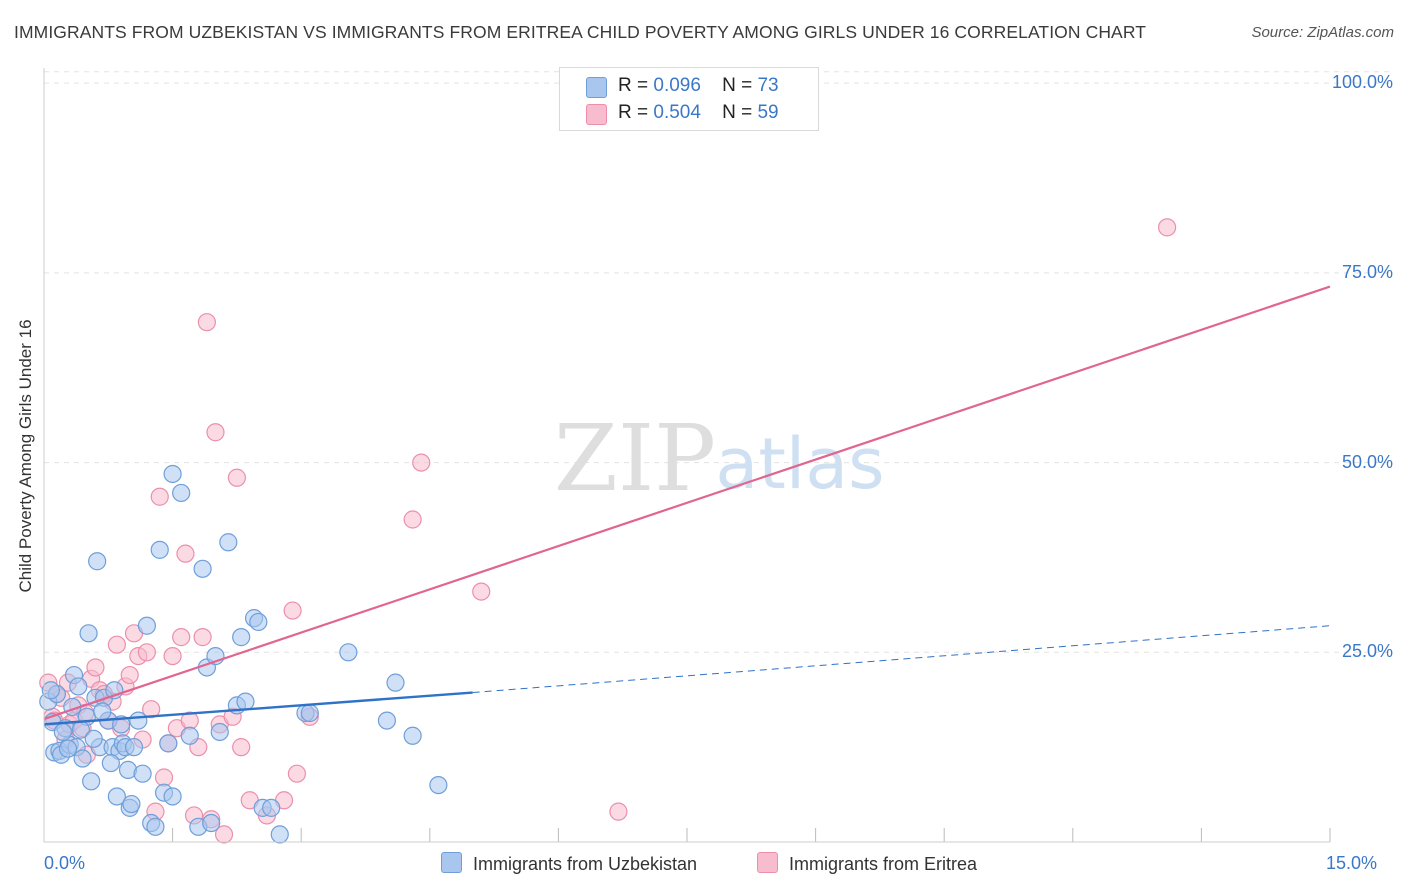  What do you see at coordinates (768, 85) in the screenshot?
I see `legend-n-value-uzbekistan: 73` at bounding box center [768, 85].